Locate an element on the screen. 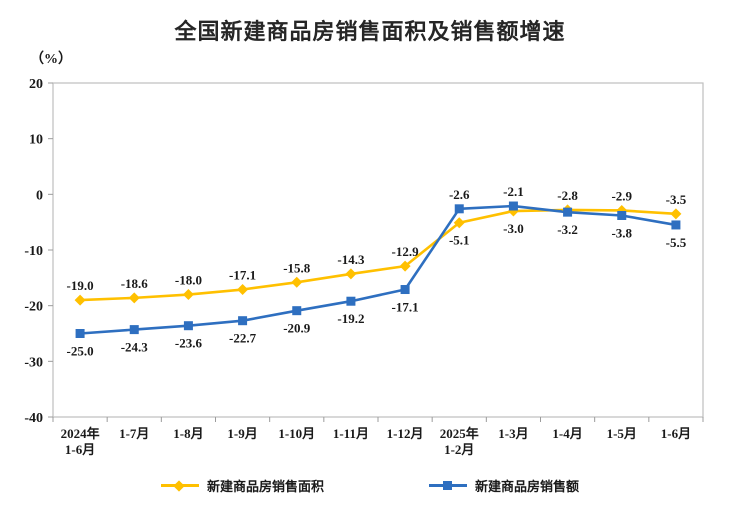 The height and width of the screenshot is (512, 740). legend-item-sales-amount: 新建商品房销售额 is located at coordinates (504, 485).